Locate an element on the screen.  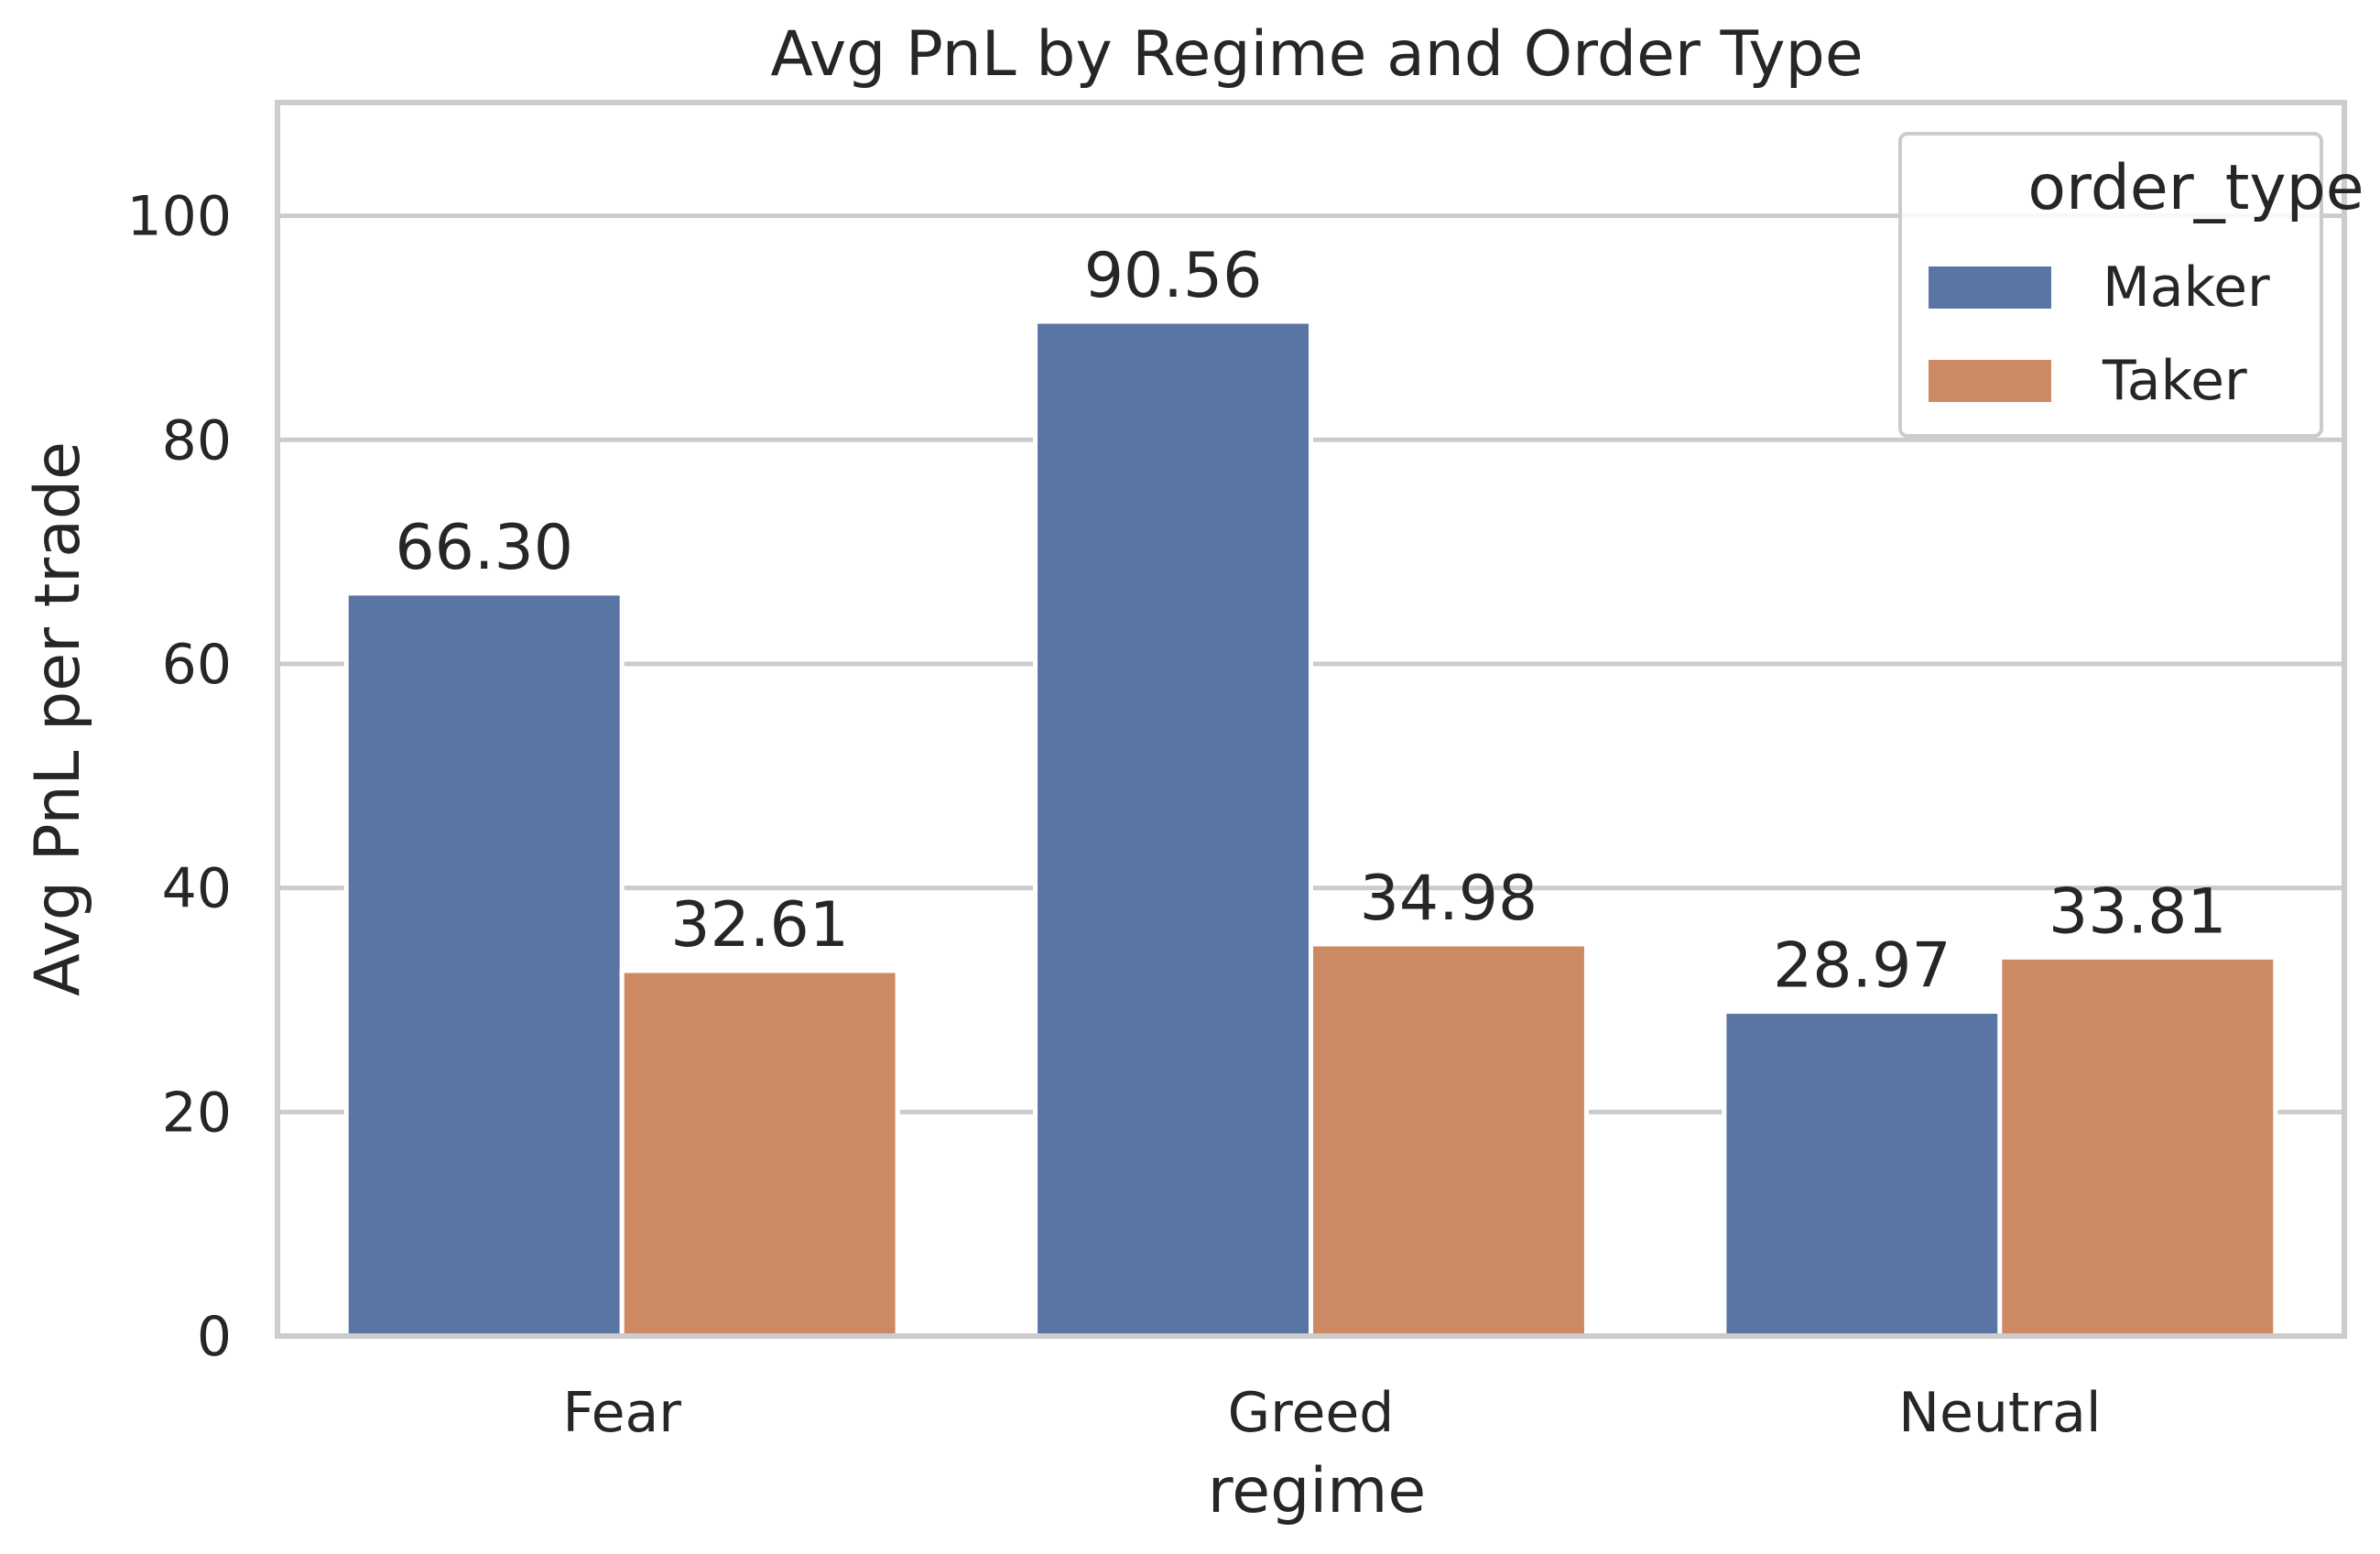
legend: order_type Maker Taker is located at coordinates (2131, 285).